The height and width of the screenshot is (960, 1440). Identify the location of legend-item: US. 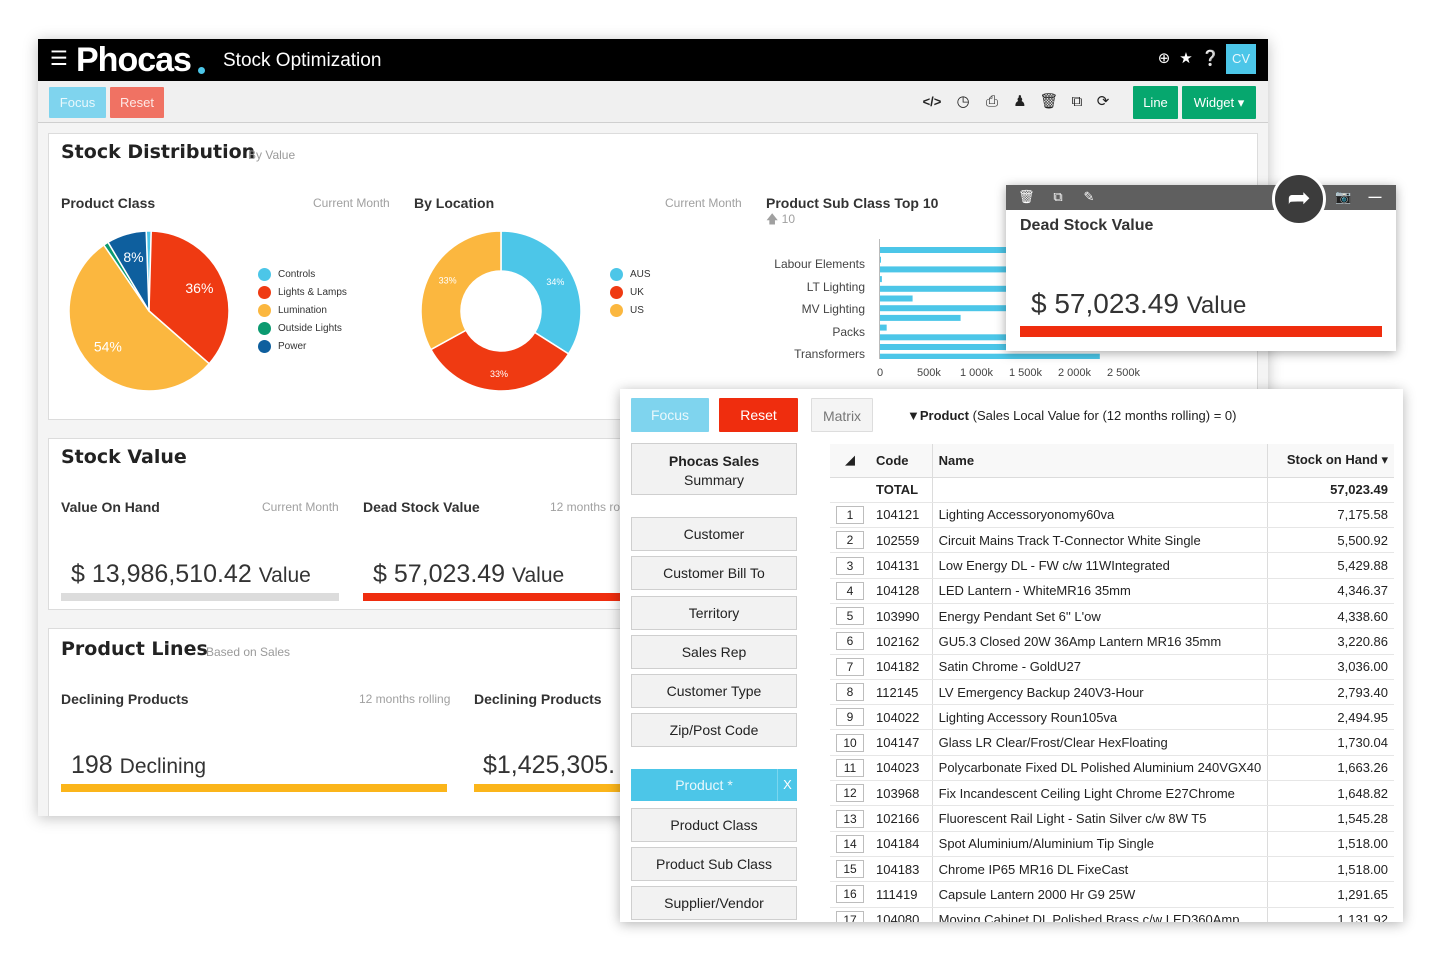
(627, 311).